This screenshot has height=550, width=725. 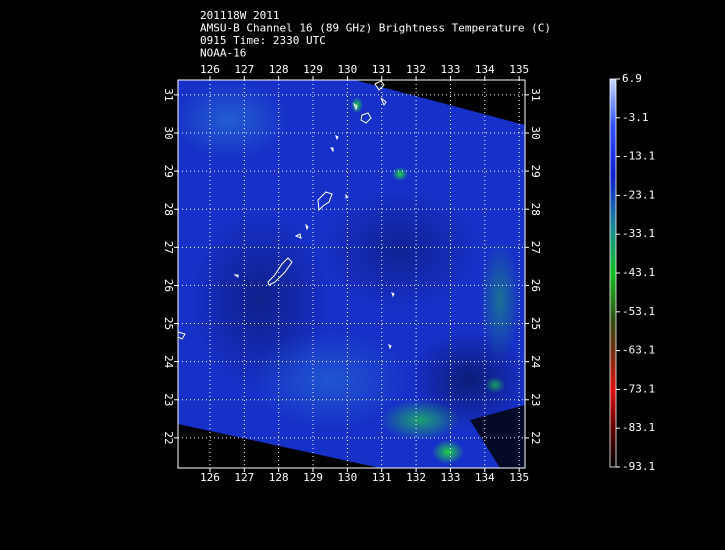 What do you see at coordinates (239, 15) in the screenshot?
I see `title-line: 201118W 2011` at bounding box center [239, 15].